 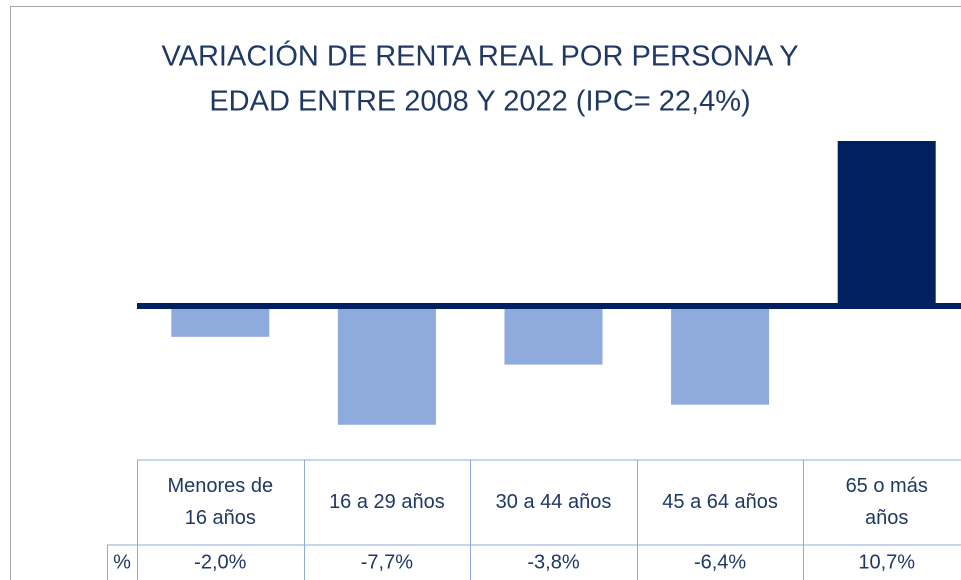 I want to click on category-label: años, so click(x=886, y=518).